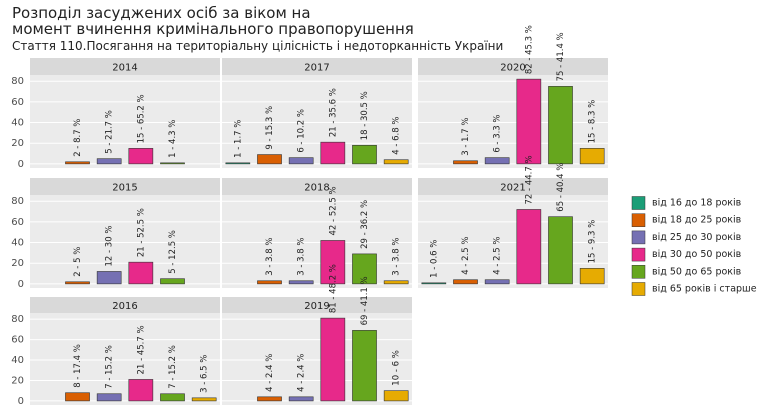  I want to click on value-label: 1 - 0.6 %, so click(434, 259).